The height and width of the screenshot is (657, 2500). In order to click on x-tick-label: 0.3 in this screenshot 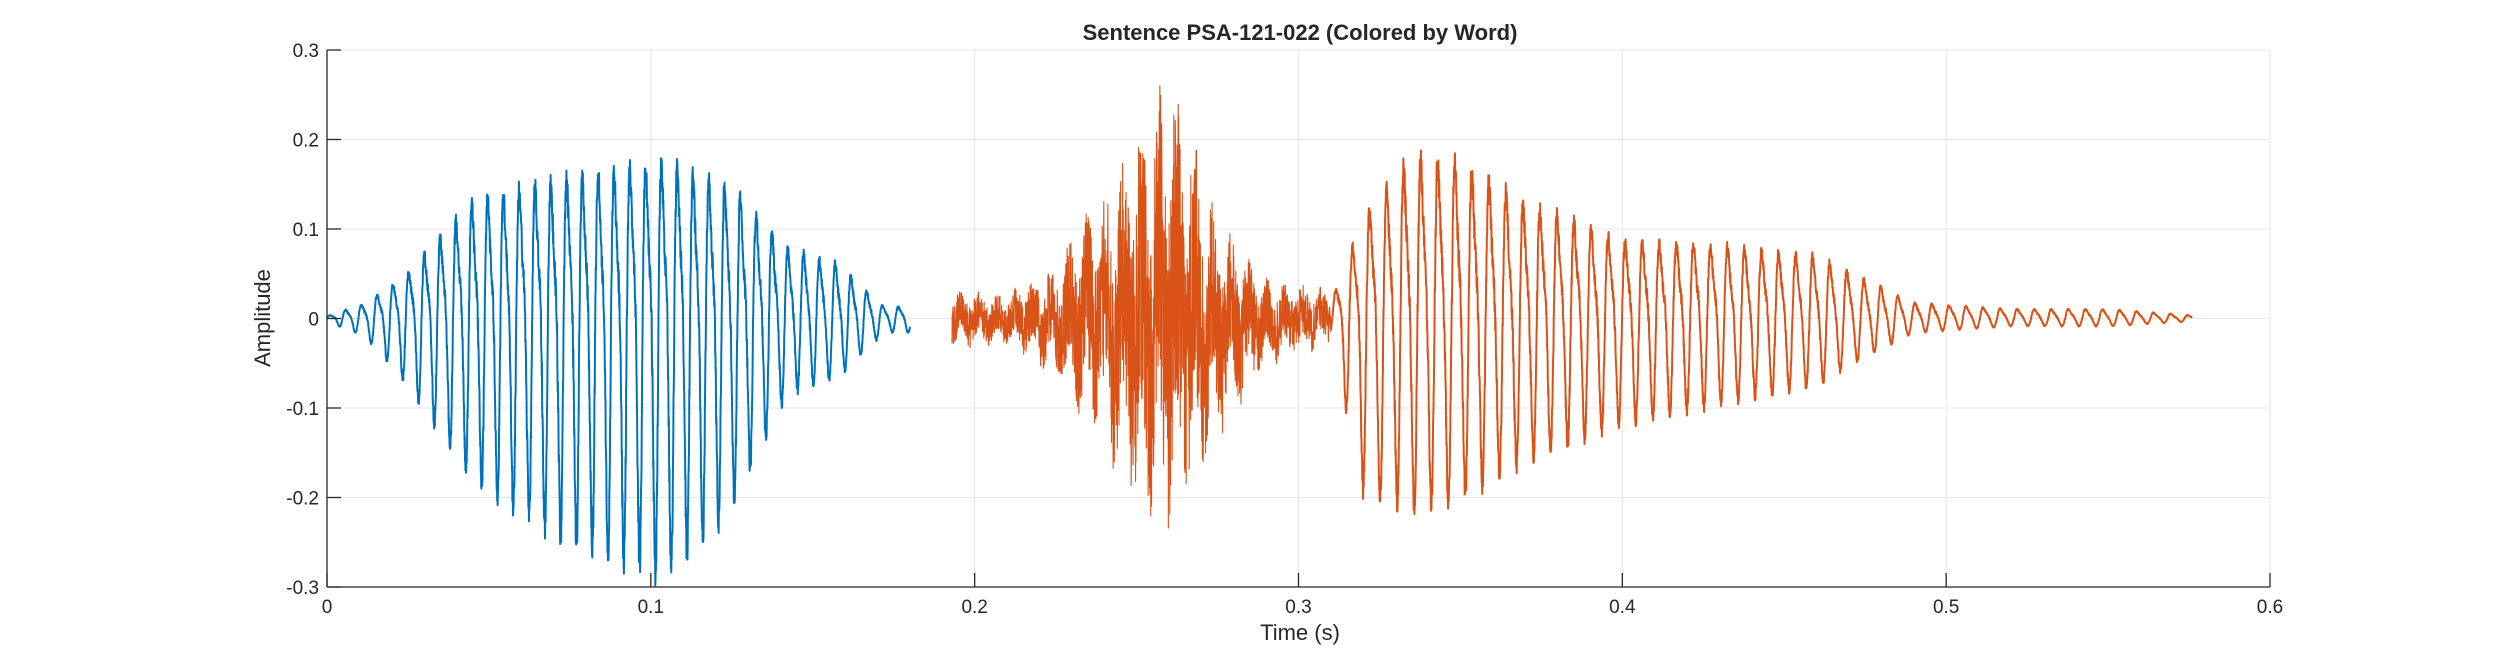, I will do `click(1298, 607)`.